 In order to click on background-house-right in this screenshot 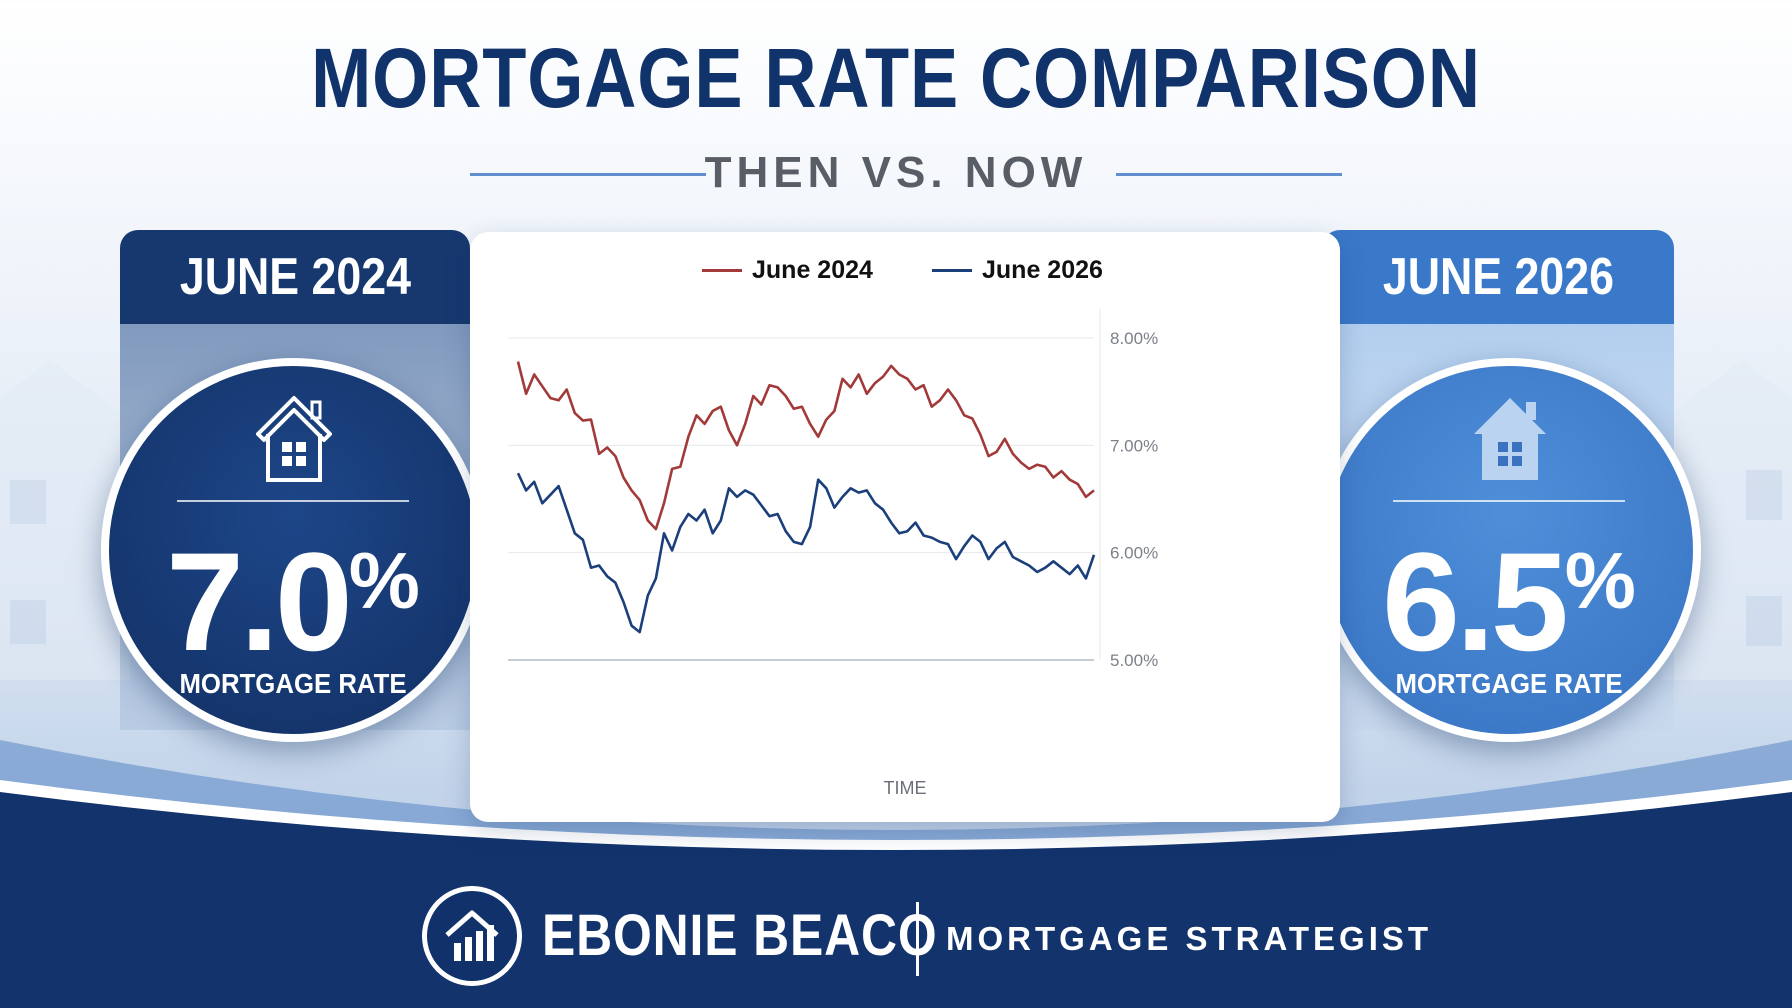, I will do `click(1727, 520)`.